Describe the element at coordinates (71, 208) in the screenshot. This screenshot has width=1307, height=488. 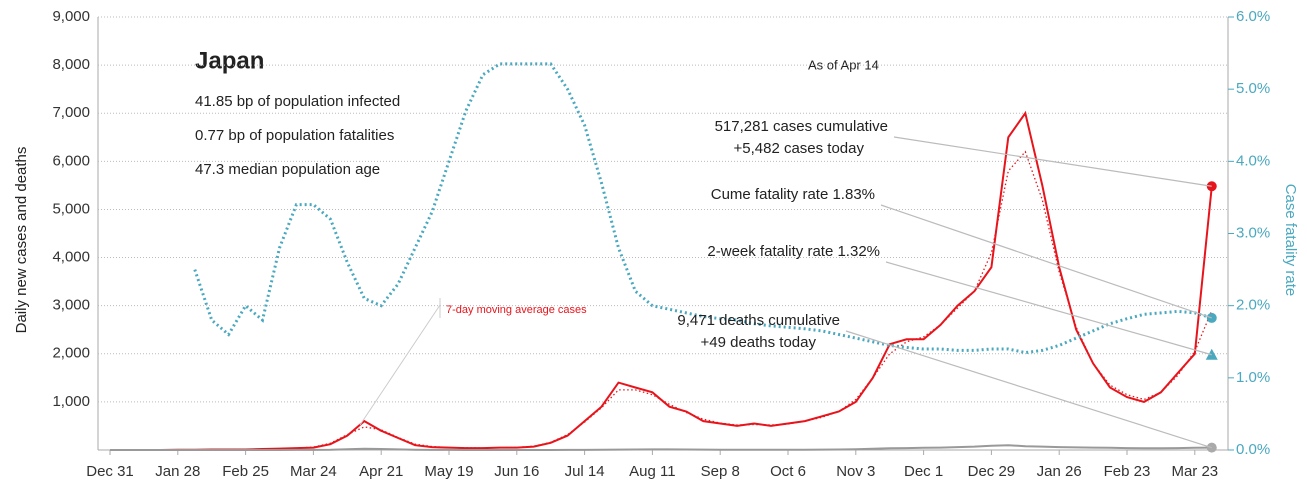
I see `y-tick-label: 5,000` at that location.